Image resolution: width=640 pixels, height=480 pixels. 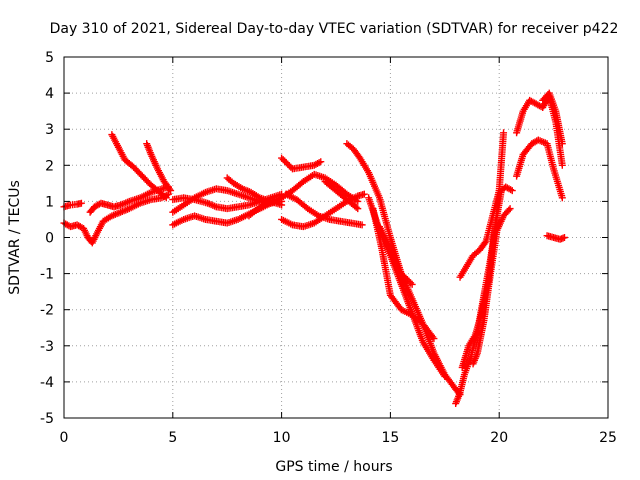 What do you see at coordinates (49, 94) in the screenshot?
I see `y-tick-label: 4` at bounding box center [49, 94].